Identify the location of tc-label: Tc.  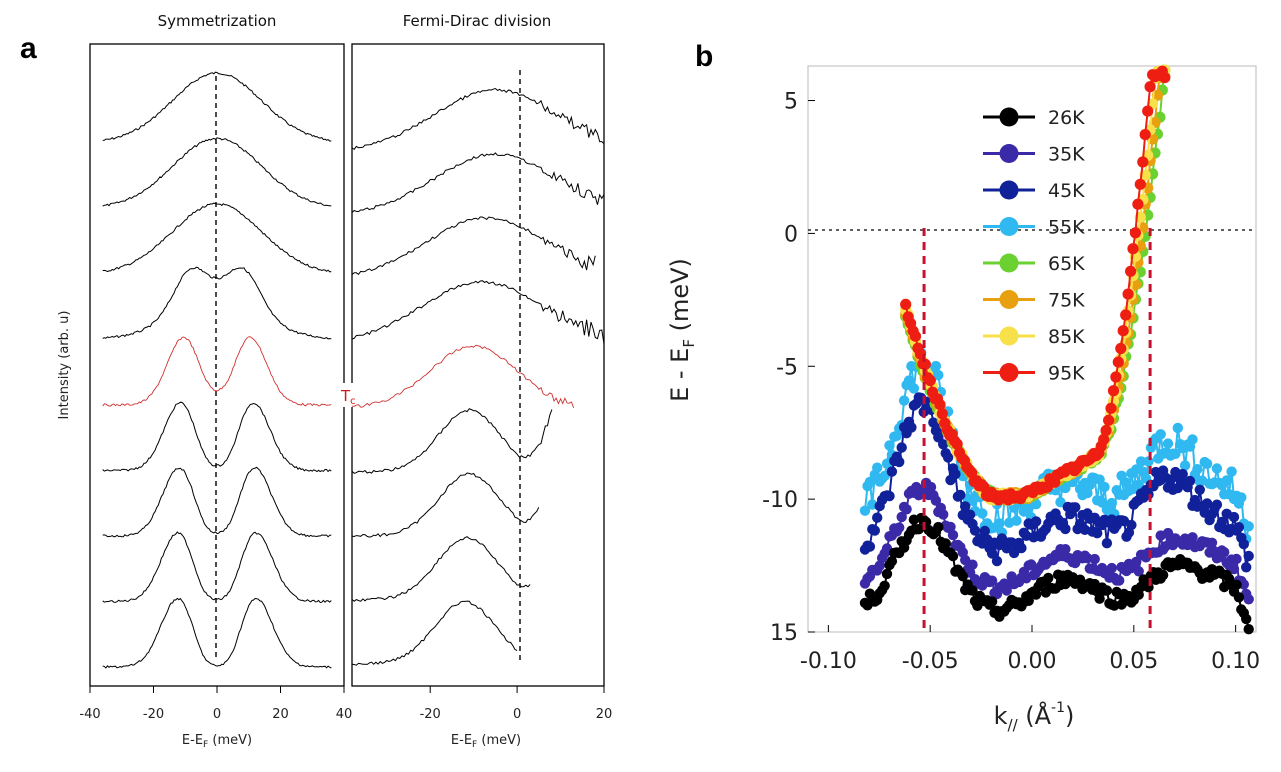
(348, 397).